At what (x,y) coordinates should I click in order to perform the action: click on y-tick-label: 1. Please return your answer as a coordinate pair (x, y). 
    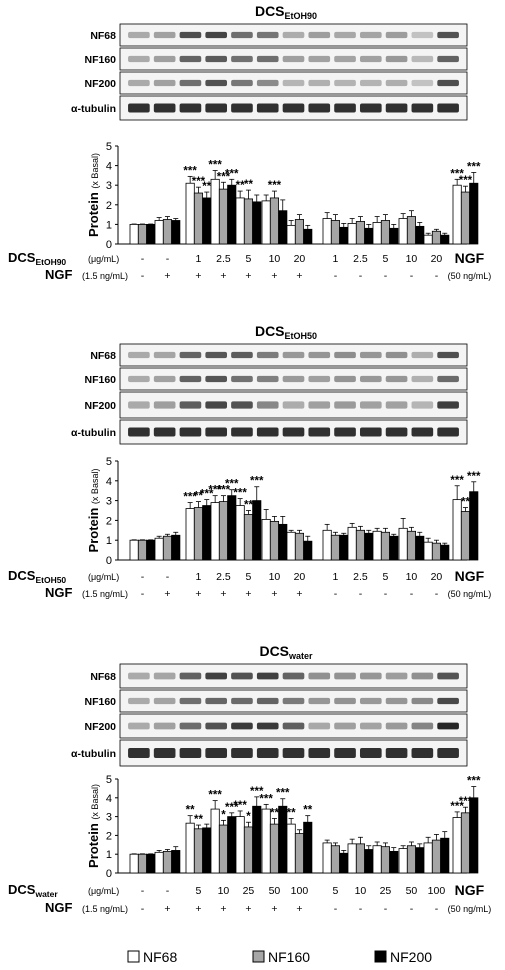
    Looking at the image, I should click on (109, 541).